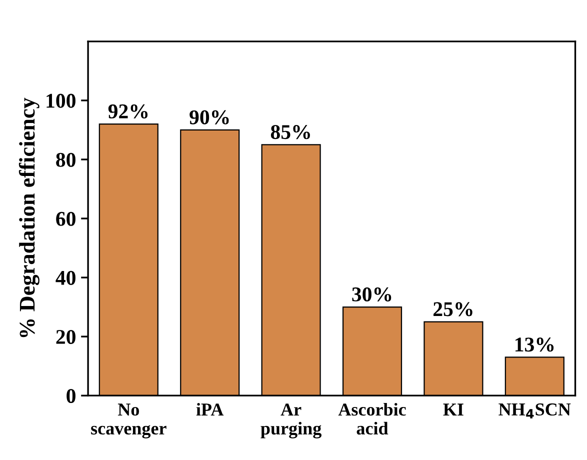  I want to click on y-tick-label: 20, so click(66, 337).